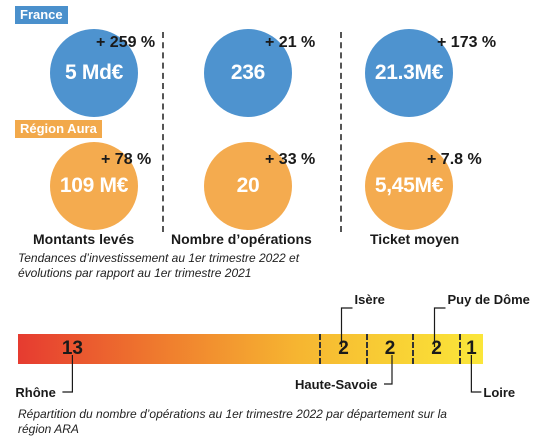  I want to click on ara-operations-circle: 20, so click(248, 186).